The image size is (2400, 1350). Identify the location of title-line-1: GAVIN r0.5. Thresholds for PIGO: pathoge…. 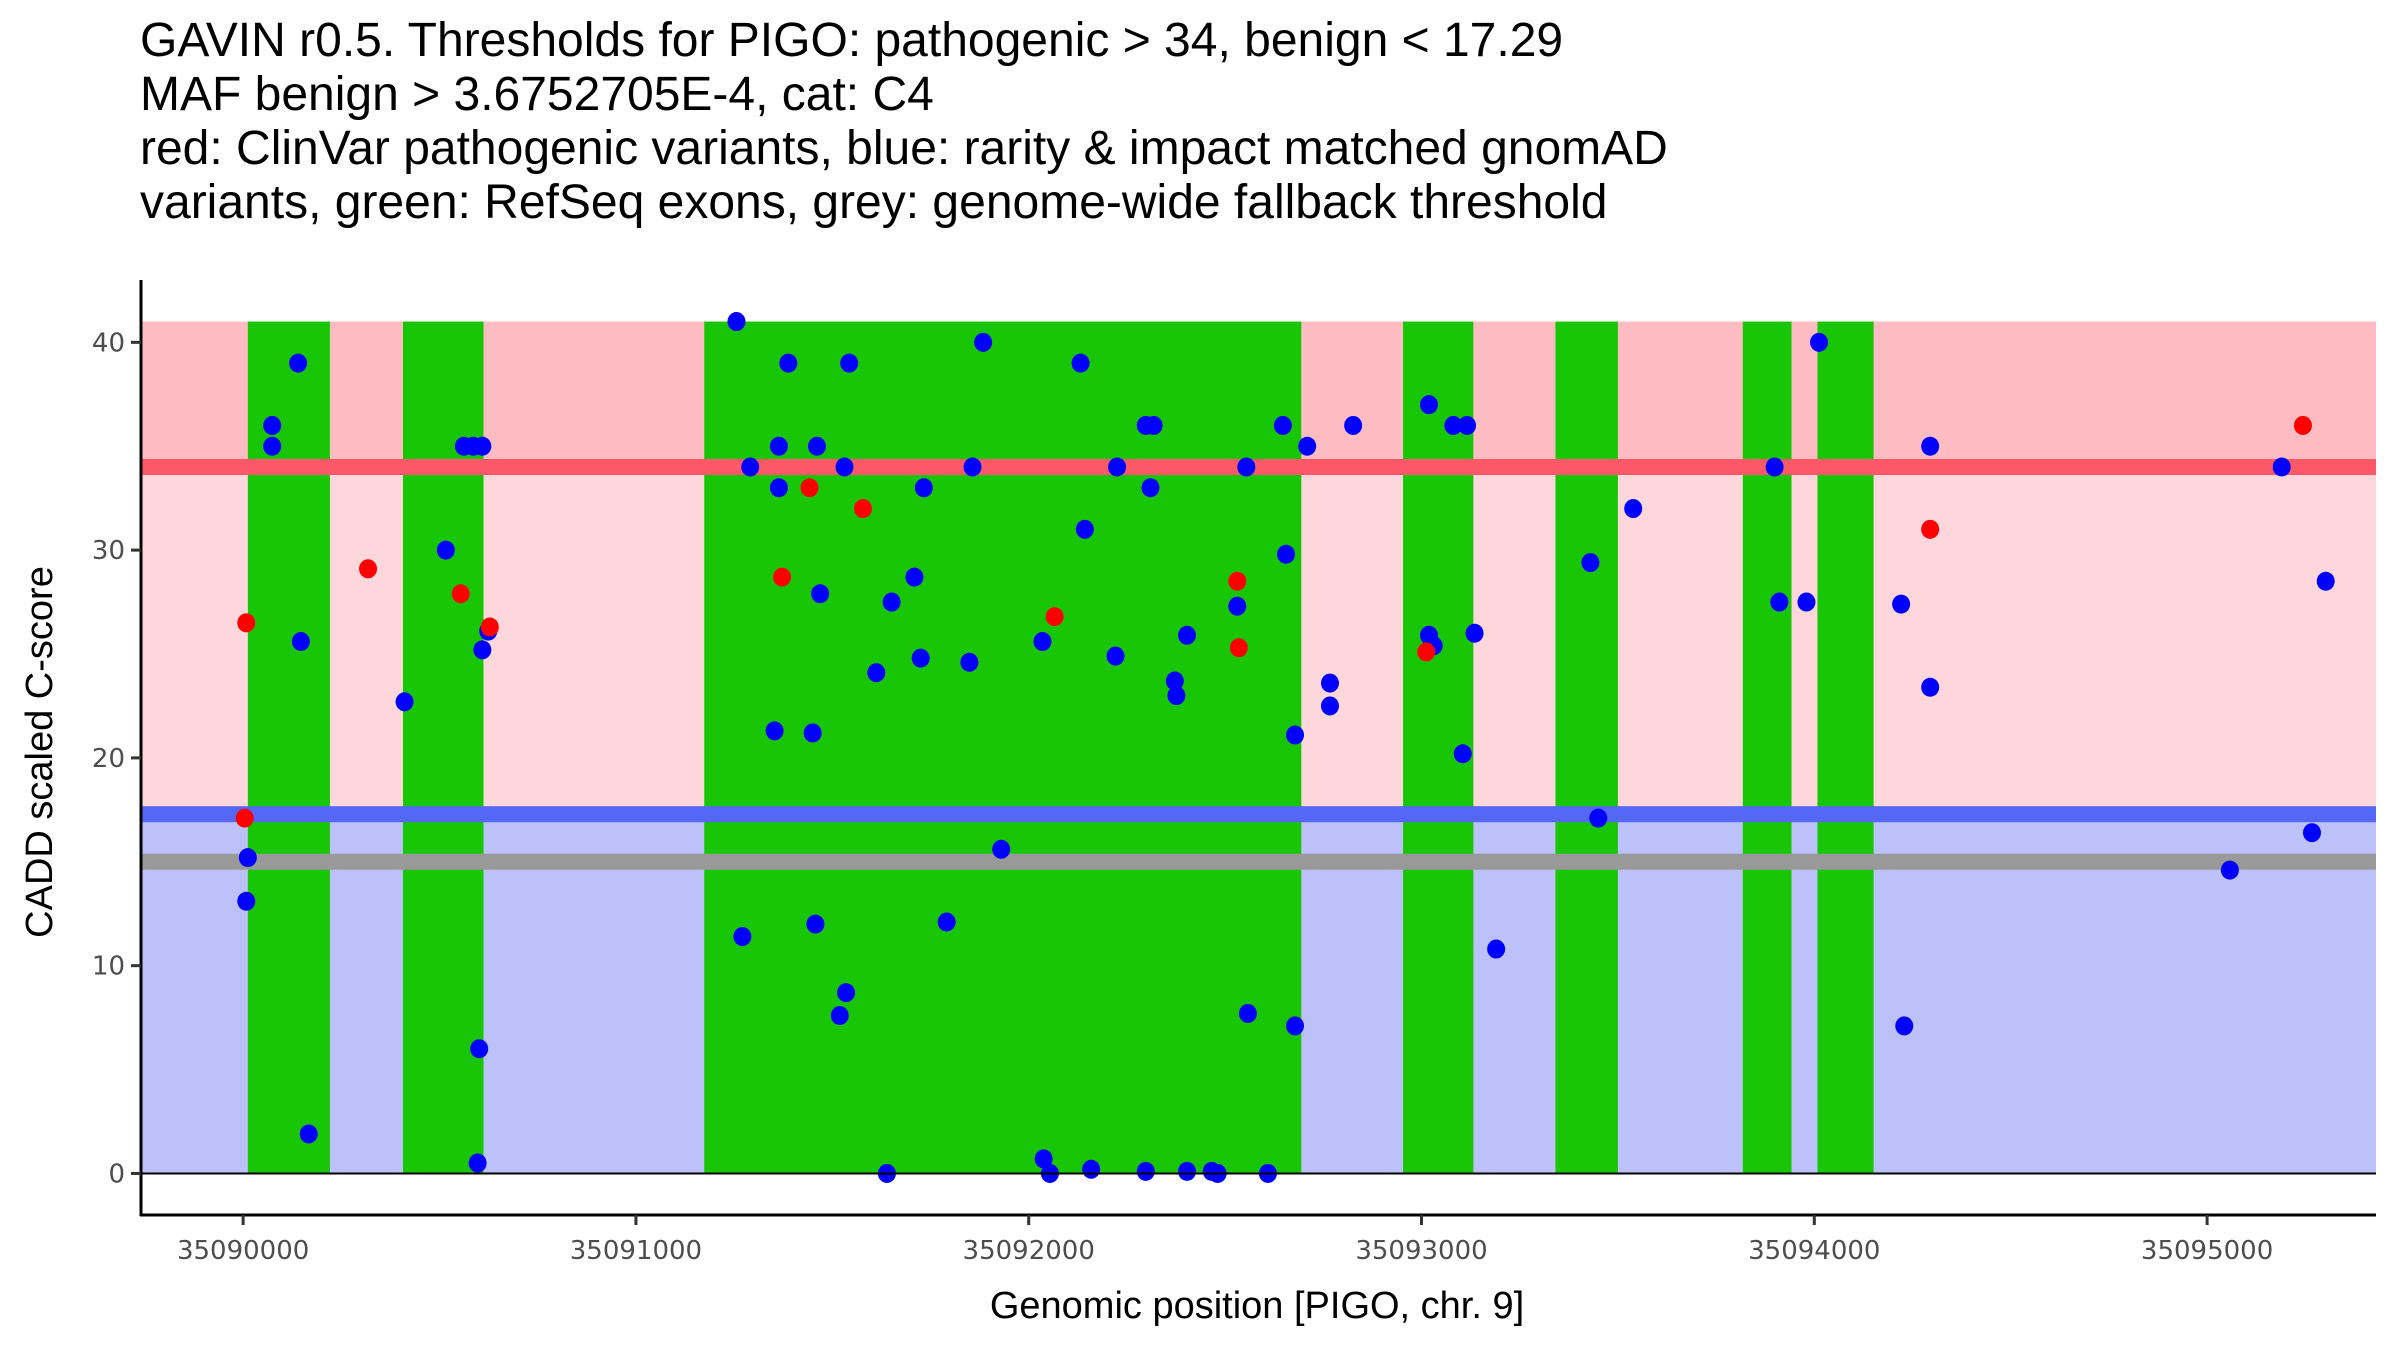
(852, 40).